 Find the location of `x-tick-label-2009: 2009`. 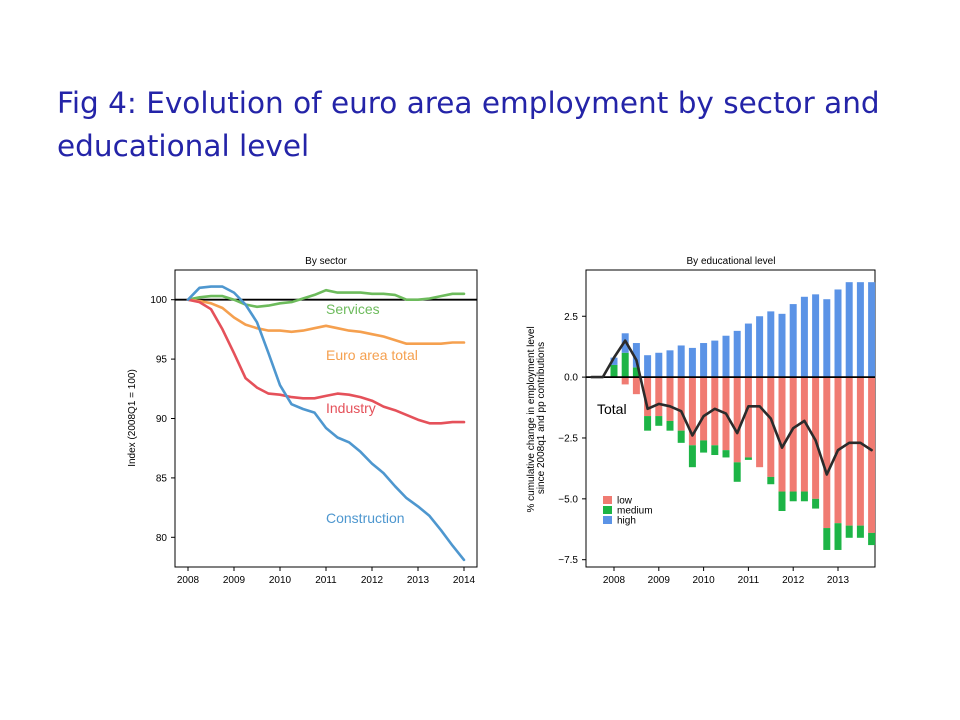

x-tick-label-2009: 2009 is located at coordinates (659, 580).